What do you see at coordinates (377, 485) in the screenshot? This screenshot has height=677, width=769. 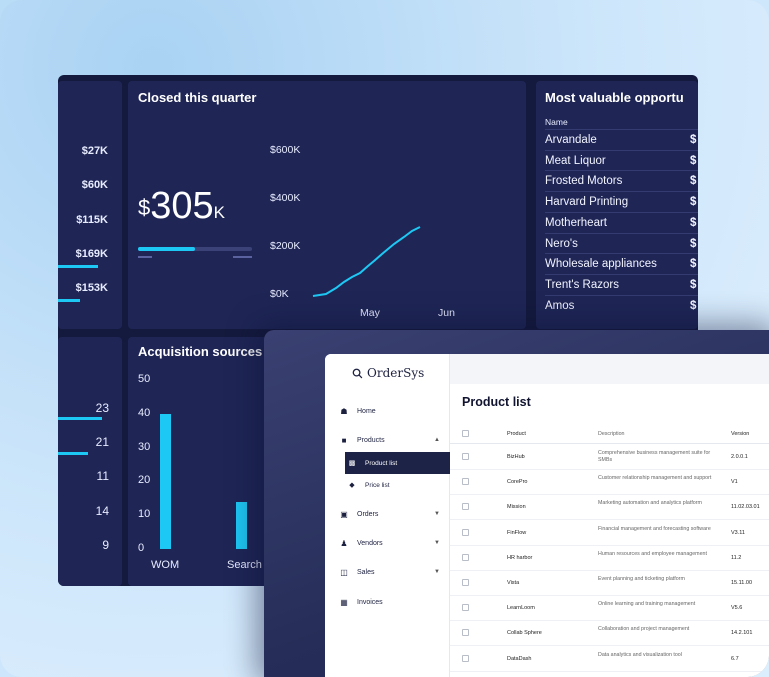 I see `nav-label: Price list` at bounding box center [377, 485].